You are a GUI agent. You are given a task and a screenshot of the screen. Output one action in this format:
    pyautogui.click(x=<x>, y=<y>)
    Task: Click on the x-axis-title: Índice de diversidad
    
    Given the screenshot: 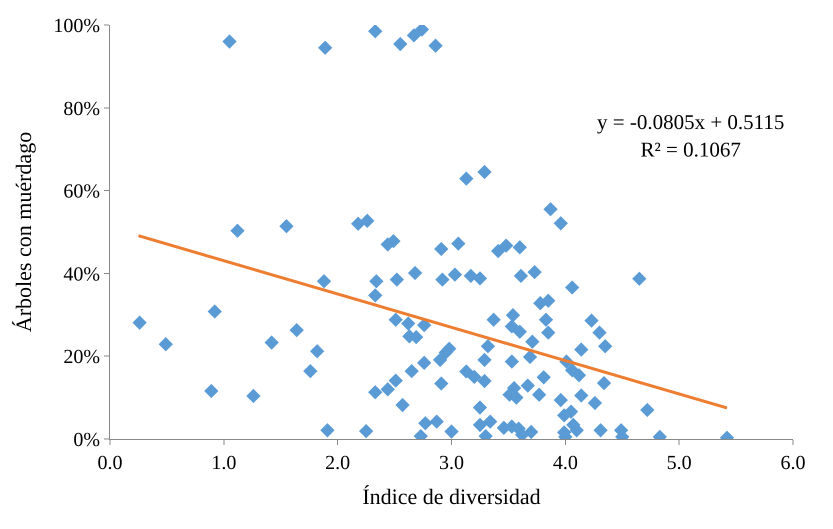 What is the action you would take?
    pyautogui.click(x=451, y=496)
    